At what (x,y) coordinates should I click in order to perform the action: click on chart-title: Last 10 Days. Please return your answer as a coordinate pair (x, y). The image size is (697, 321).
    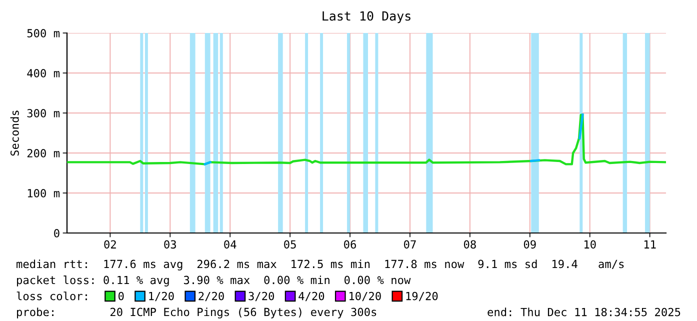
    Looking at the image, I should click on (366, 17).